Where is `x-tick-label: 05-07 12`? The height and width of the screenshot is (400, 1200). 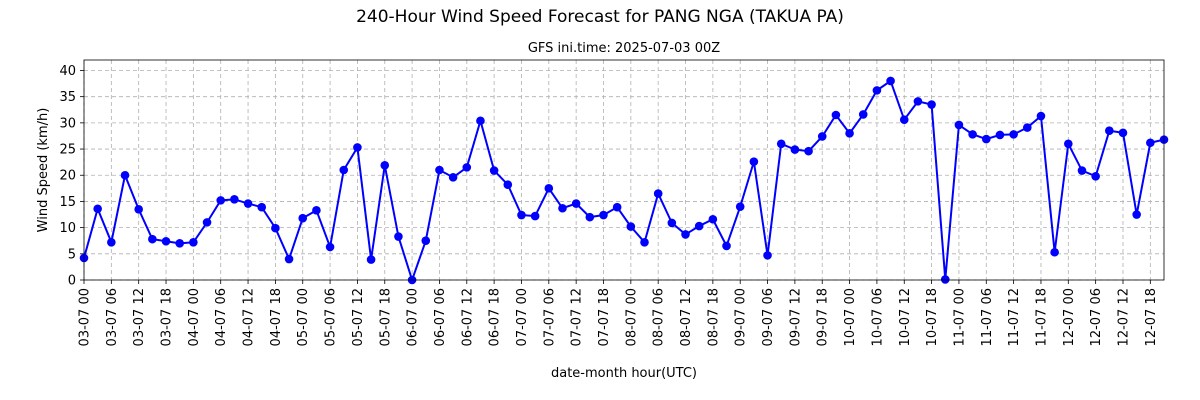 x-tick-label: 05-07 12 is located at coordinates (358, 317).